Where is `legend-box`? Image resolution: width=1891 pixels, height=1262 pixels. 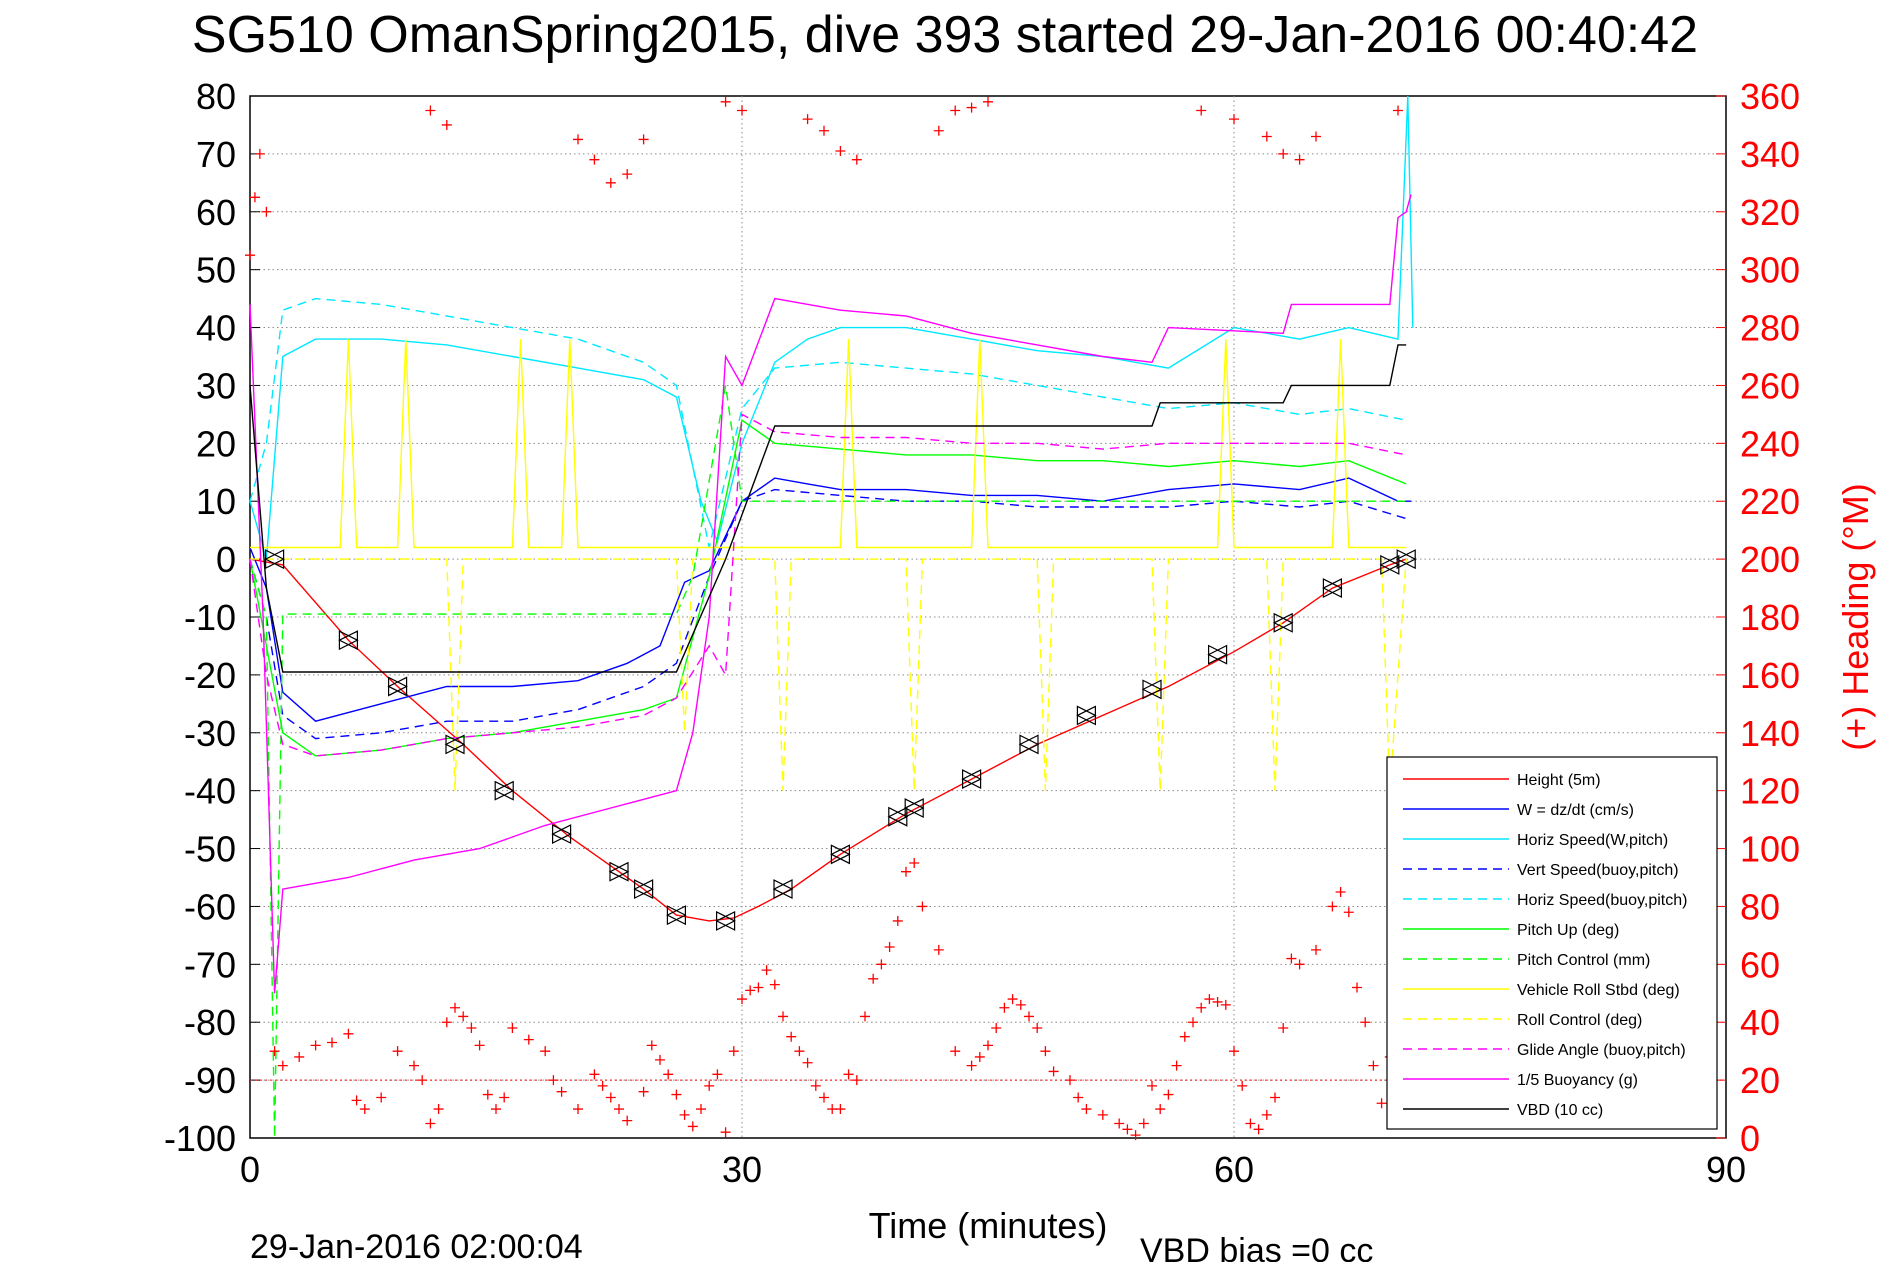 legend-box is located at coordinates (1552, 943).